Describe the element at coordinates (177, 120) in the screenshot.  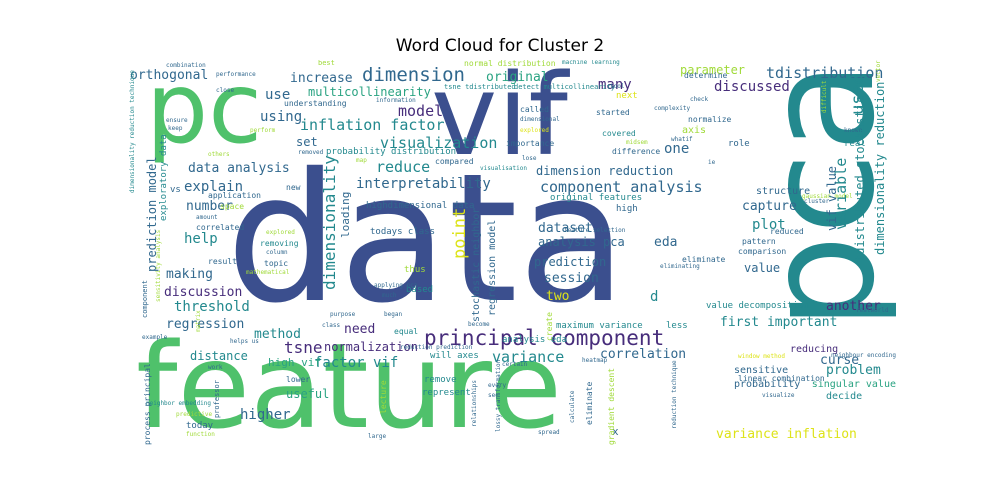
I see `word-ensure: ensure` at that location.